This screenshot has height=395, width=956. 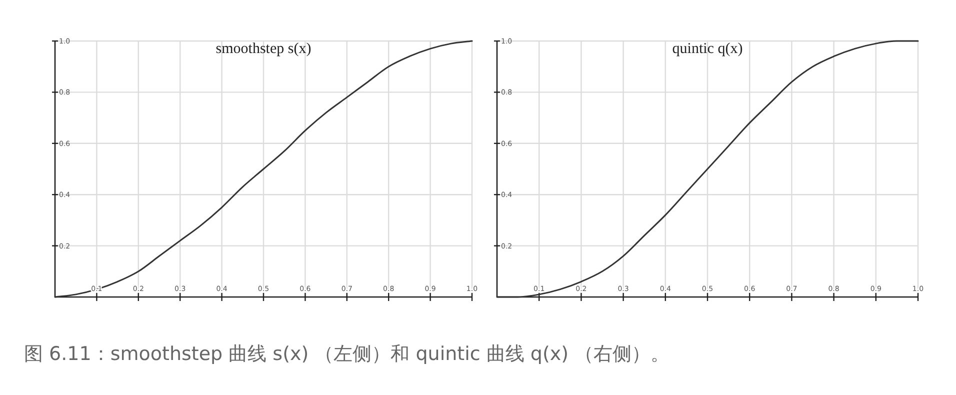 What do you see at coordinates (347, 354) in the screenshot?
I see `caption: 图 6.11：smoothstep 曲线 s(x) （左侧）和 quintic 曲线 q(x) （右侧）。` at bounding box center [347, 354].